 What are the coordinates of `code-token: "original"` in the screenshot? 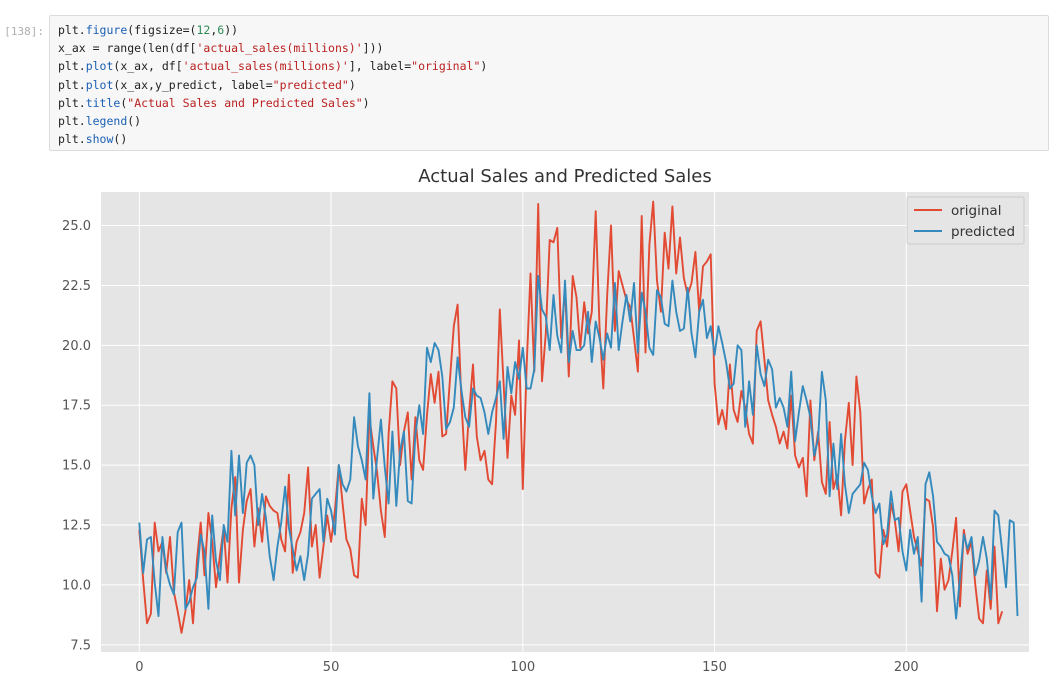 It's located at (446, 66).